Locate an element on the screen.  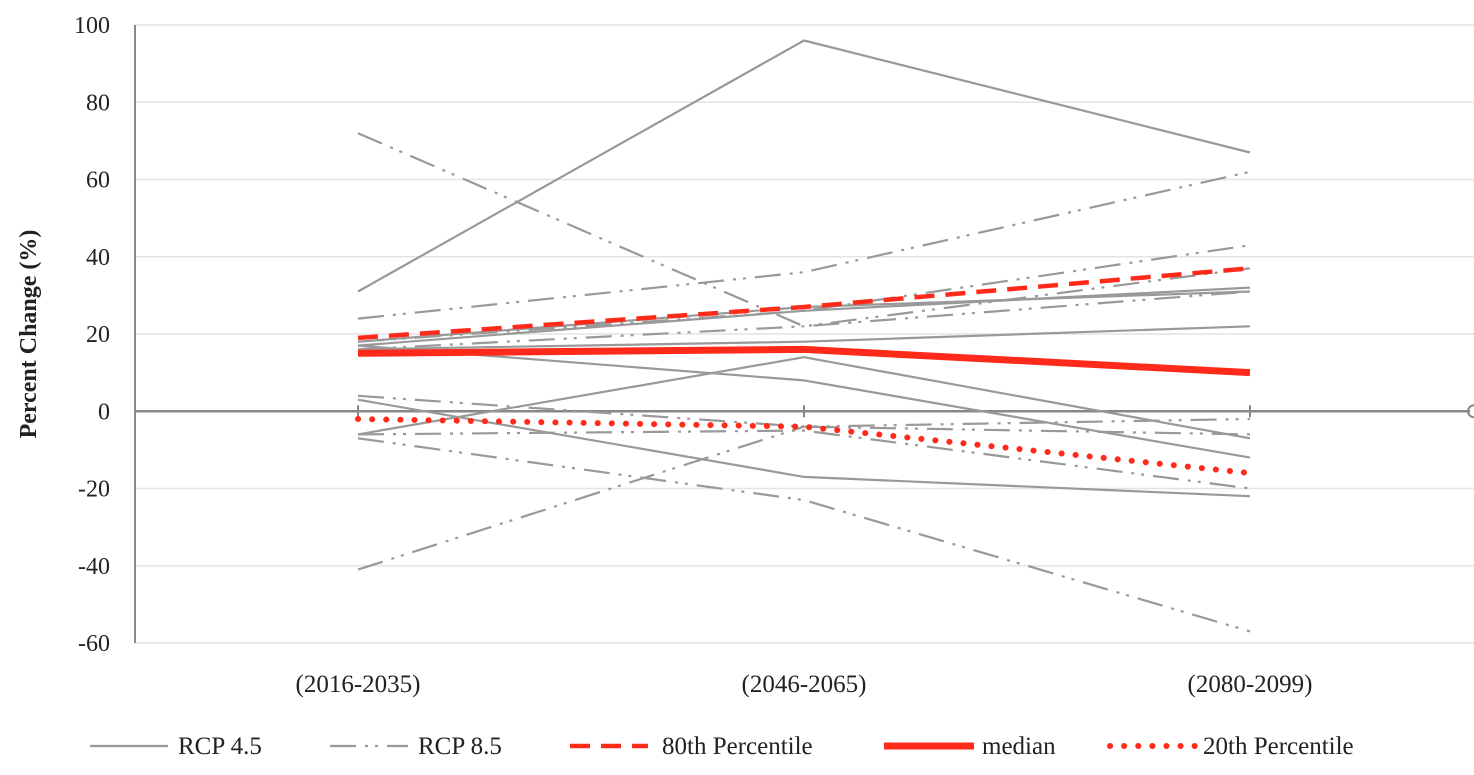
y-tick-labels: 100 80 60 40 20 0 -20 -40 -60 is located at coordinates (92, 335).